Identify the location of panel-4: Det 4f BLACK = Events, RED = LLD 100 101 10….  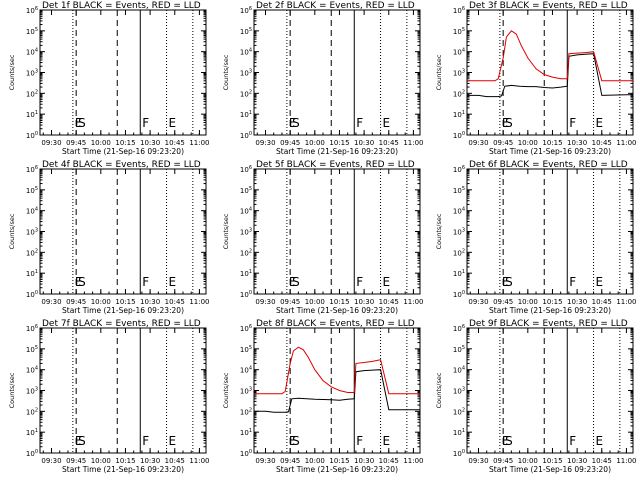
(109, 237).